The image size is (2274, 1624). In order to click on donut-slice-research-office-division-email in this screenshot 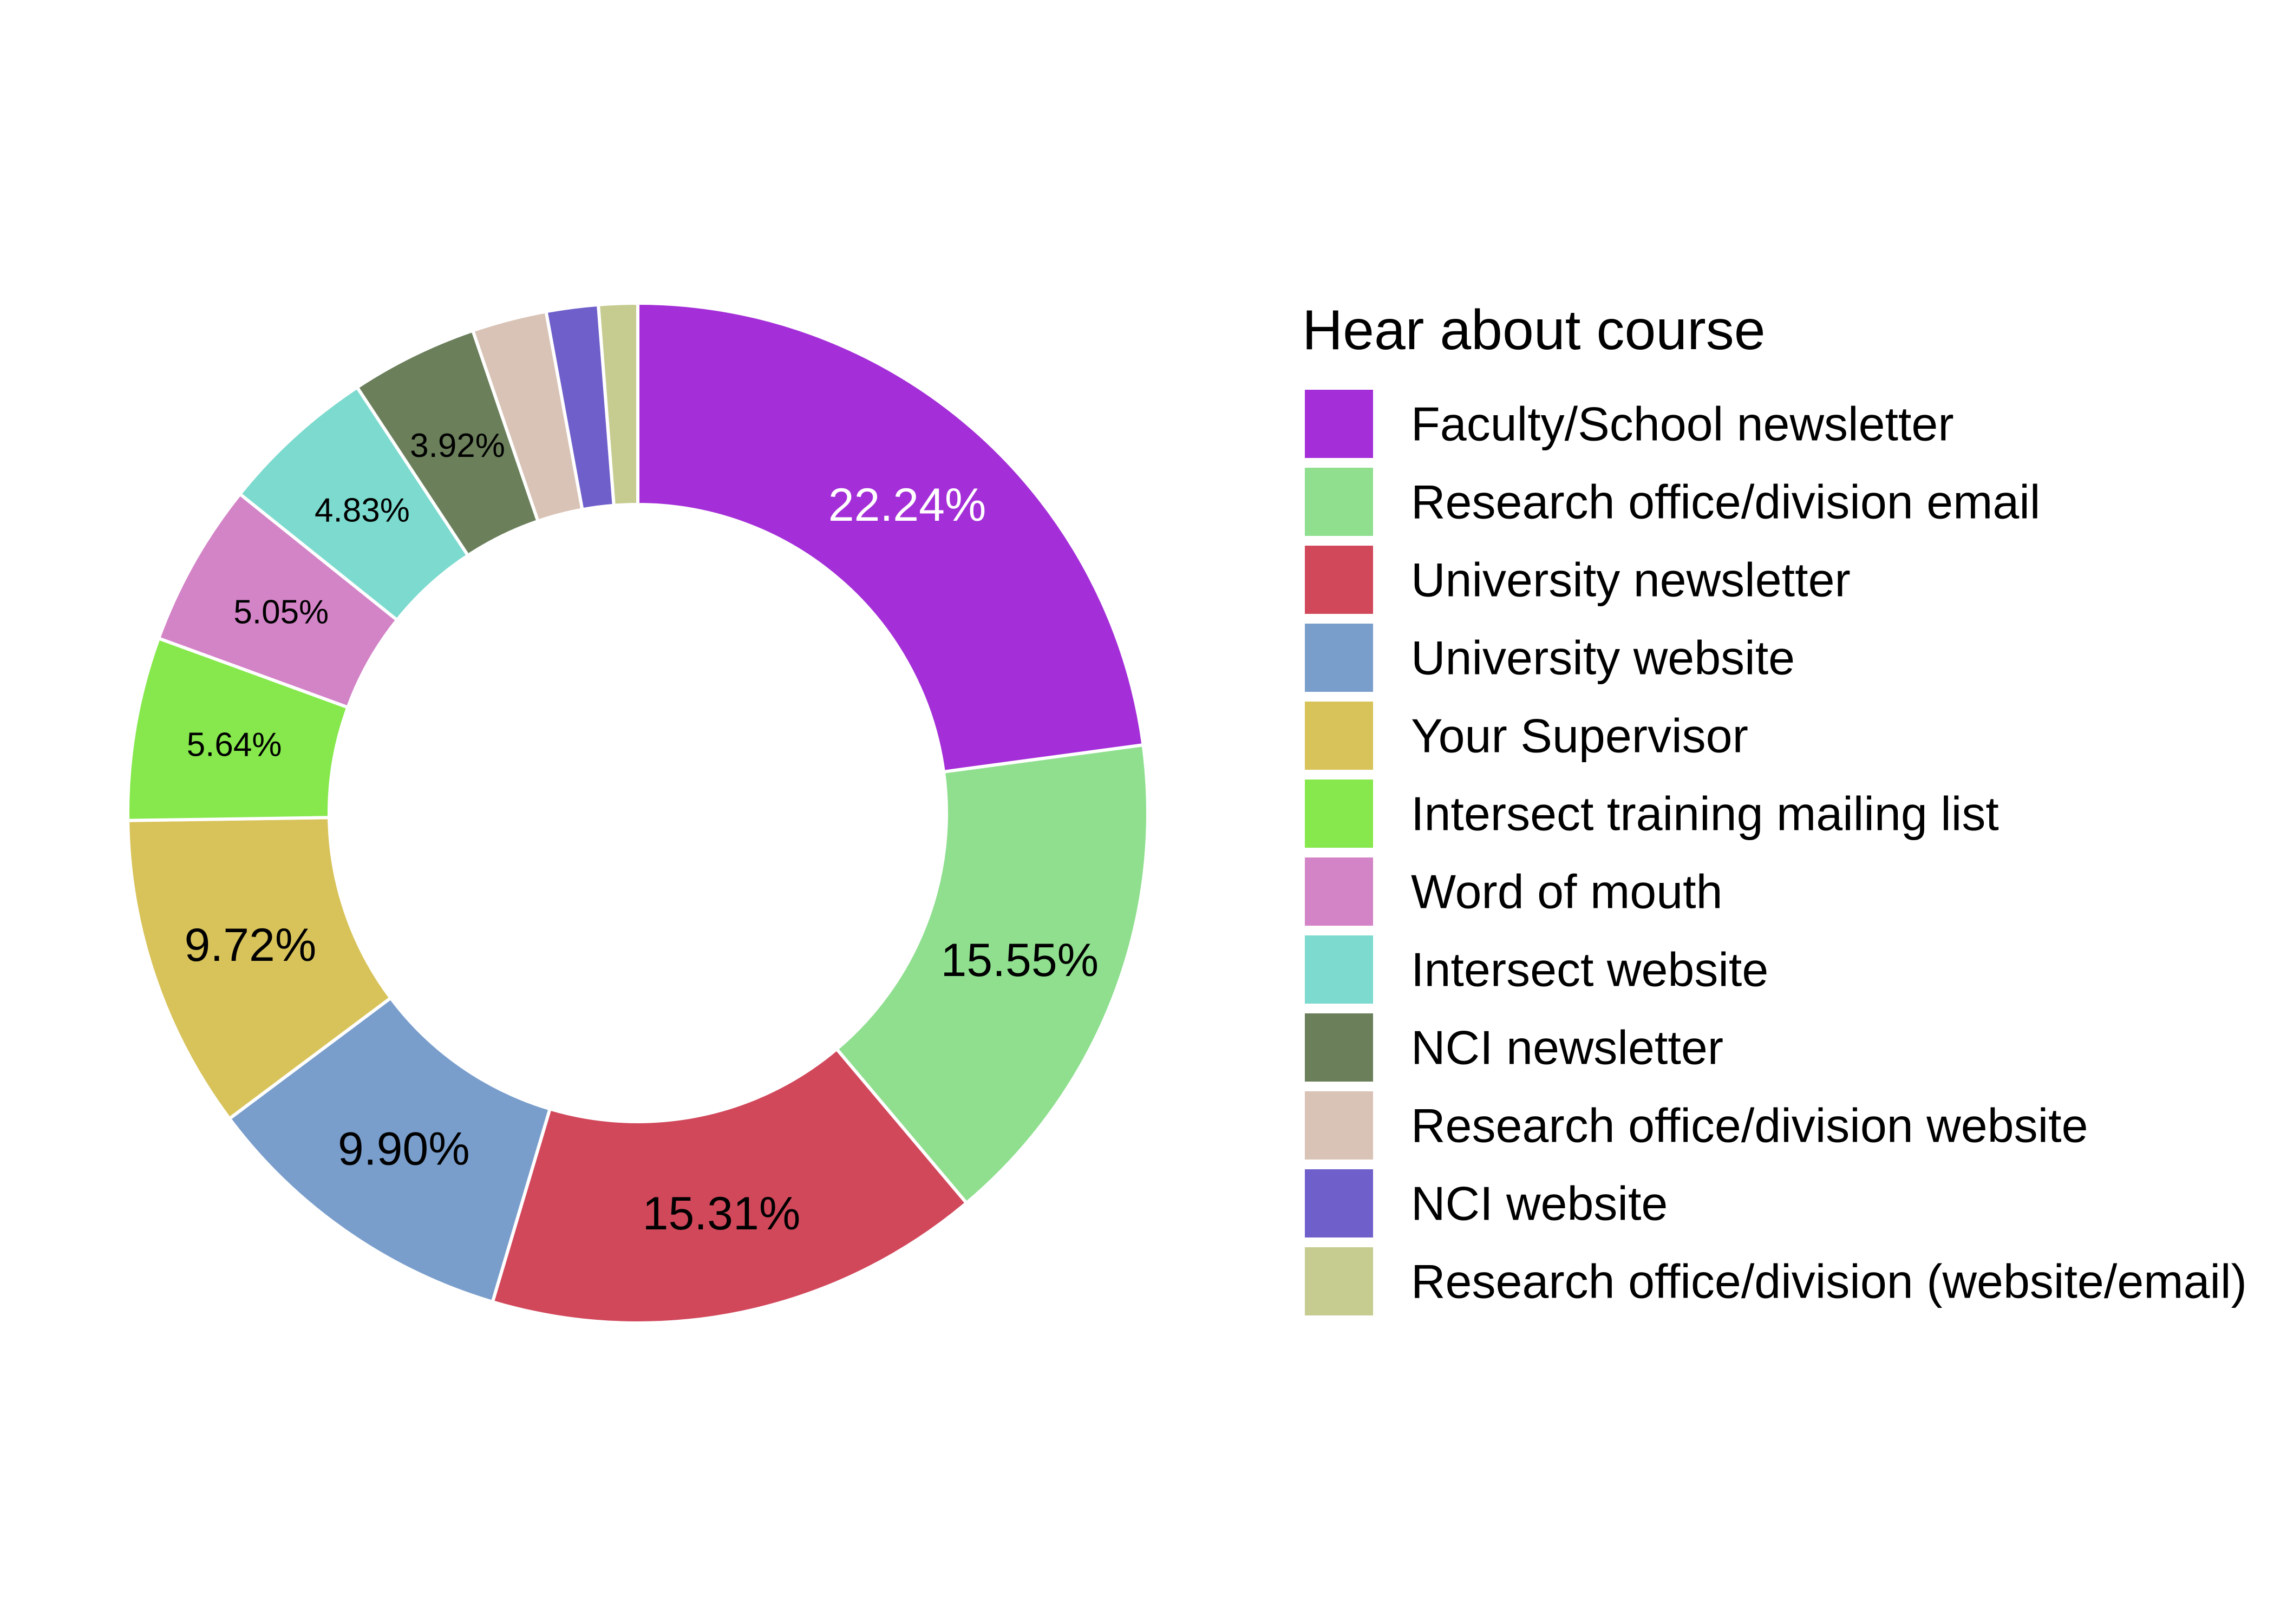, I will do `click(992, 974)`.